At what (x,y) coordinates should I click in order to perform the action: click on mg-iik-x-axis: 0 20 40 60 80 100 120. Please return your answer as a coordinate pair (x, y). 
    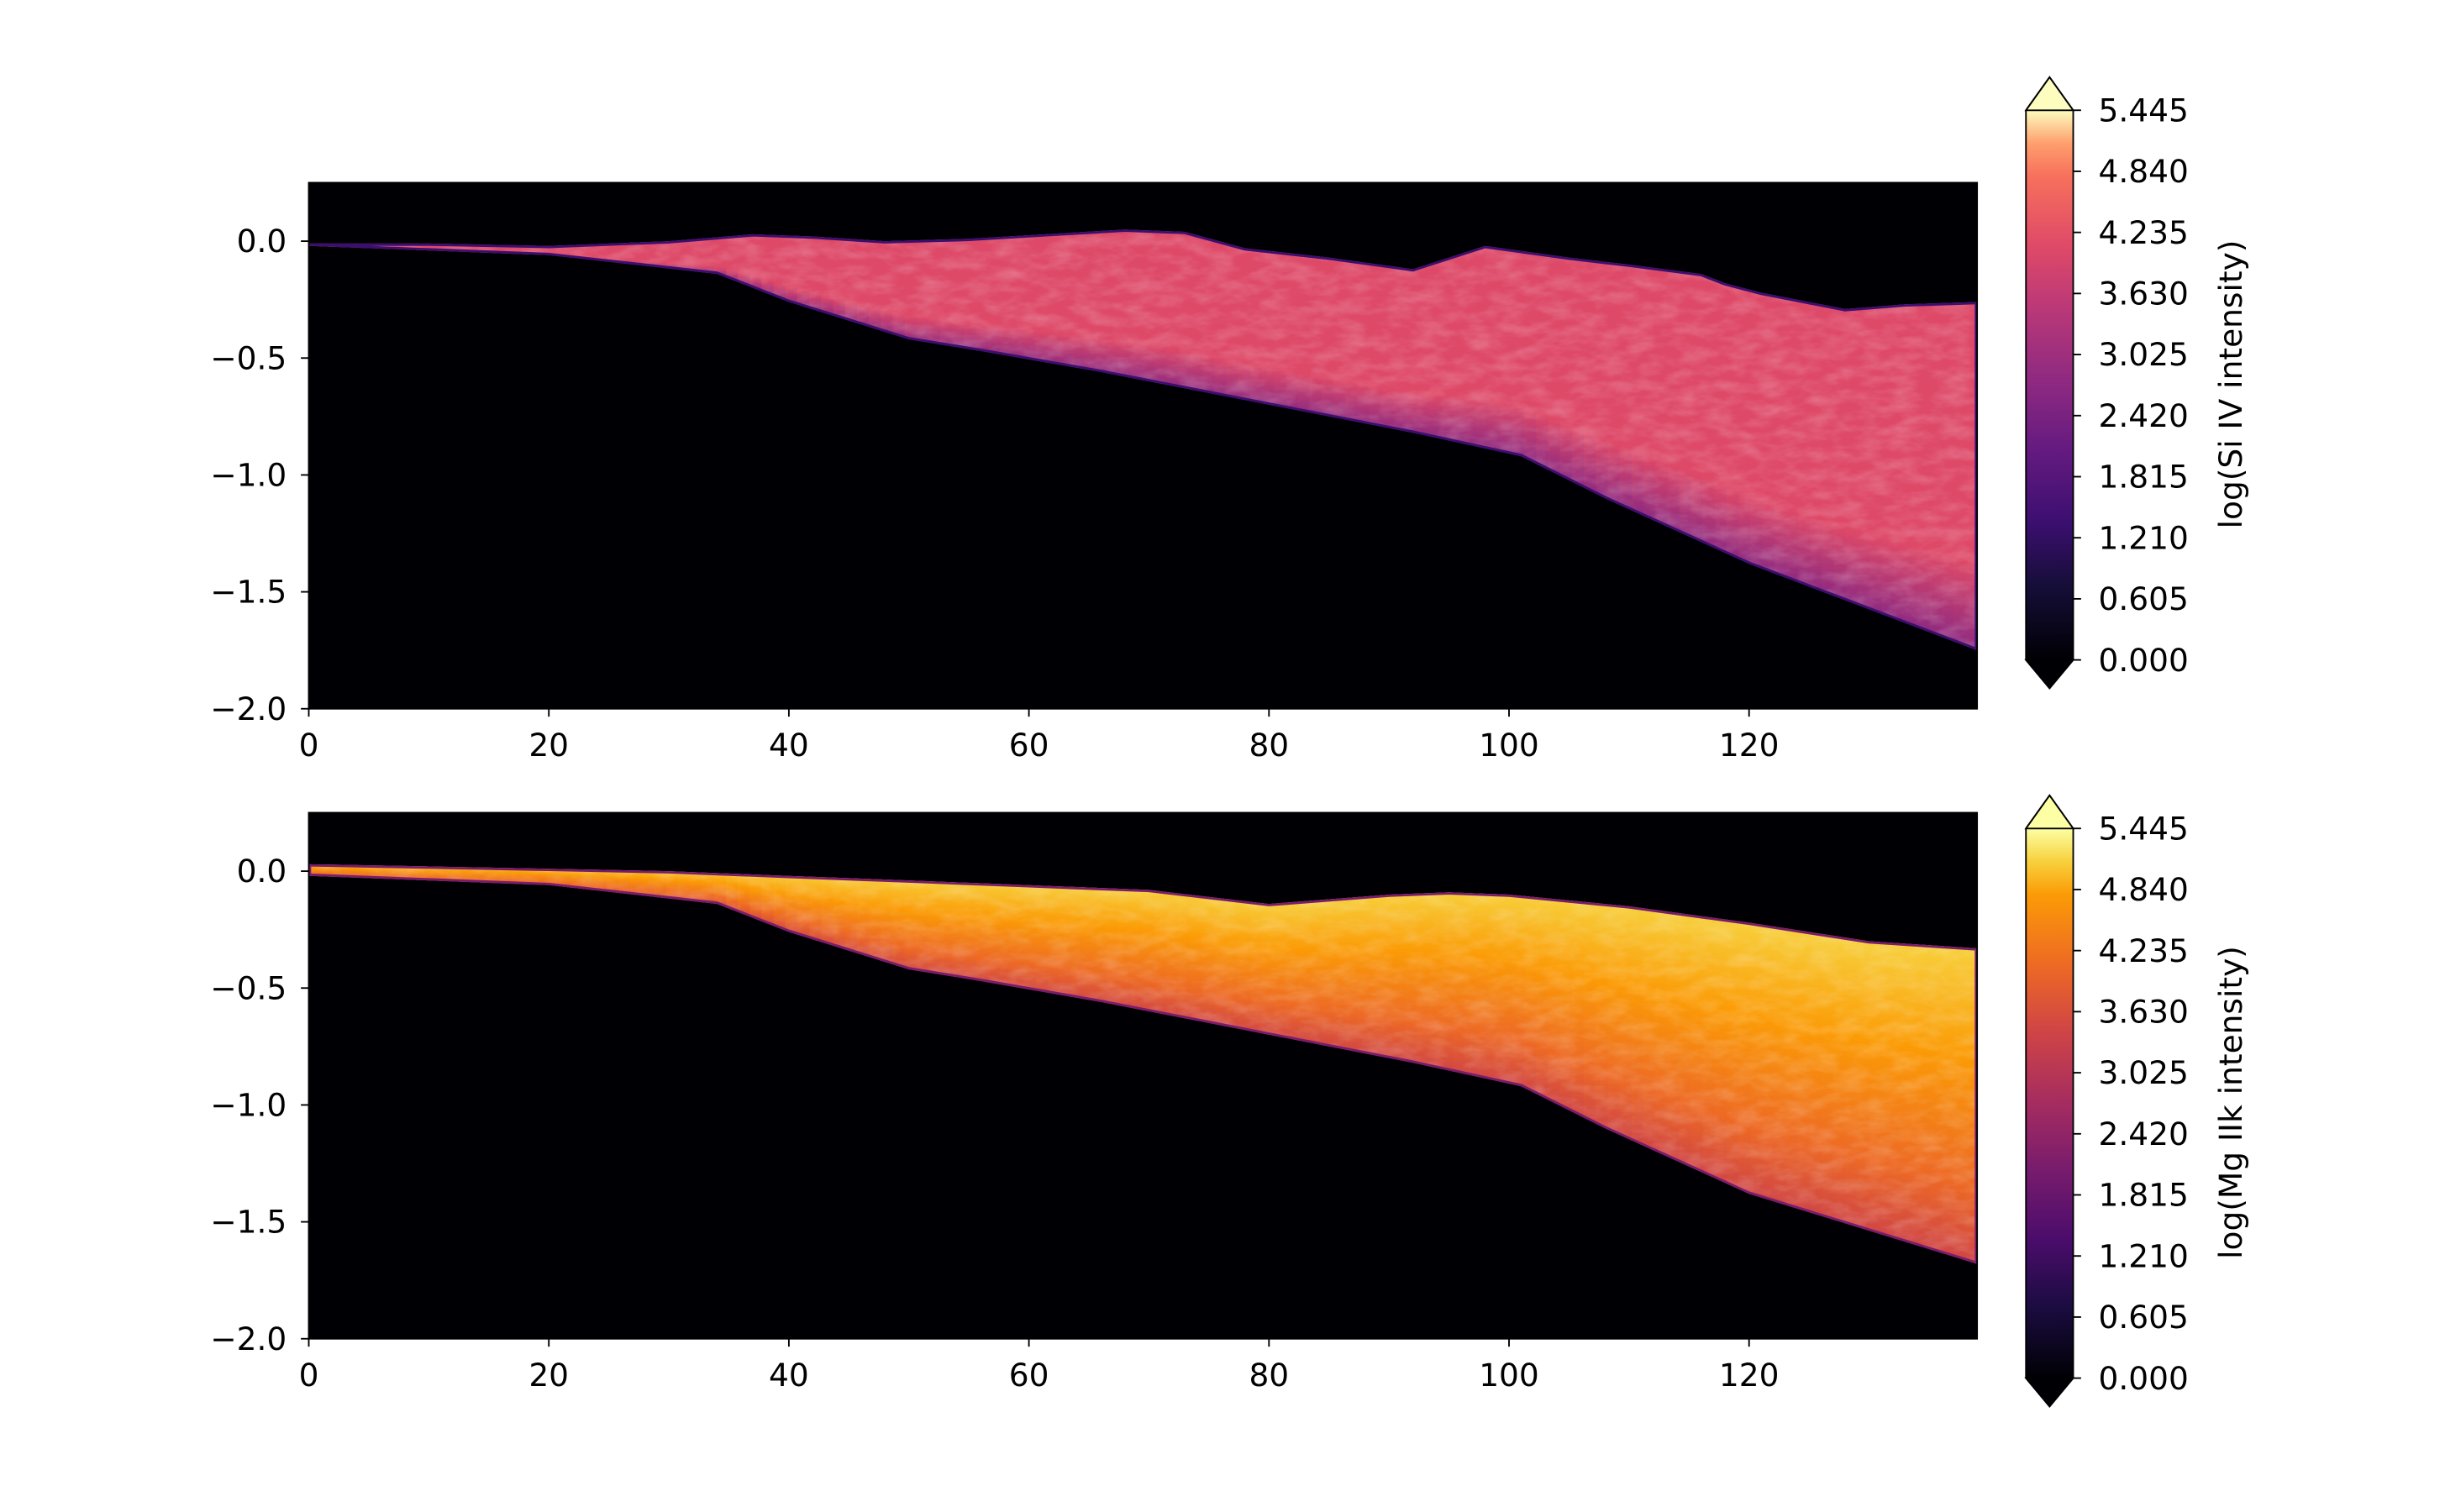
    Looking at the image, I should click on (1039, 1366).